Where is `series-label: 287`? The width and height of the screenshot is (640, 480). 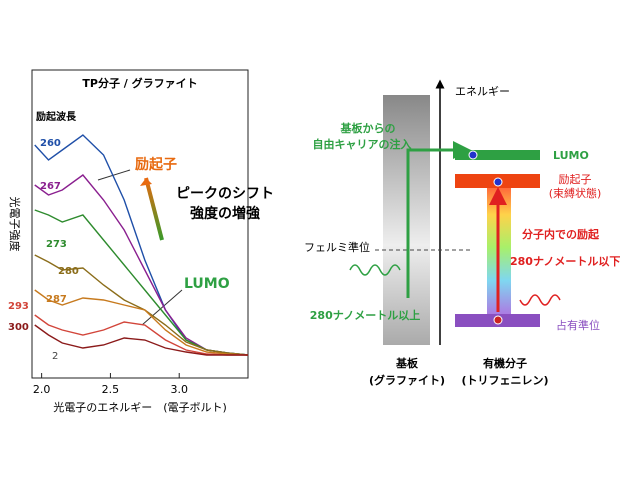 series-label: 287 is located at coordinates (56, 299).